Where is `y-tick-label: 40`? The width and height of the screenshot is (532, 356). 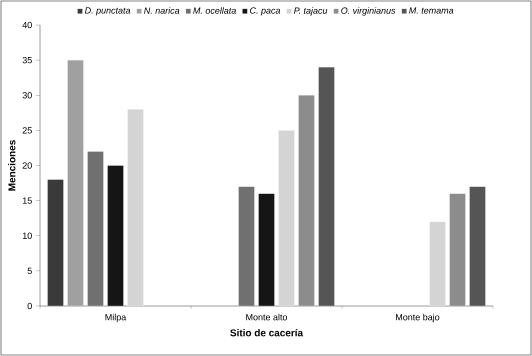 y-tick-label: 40 is located at coordinates (27, 25).